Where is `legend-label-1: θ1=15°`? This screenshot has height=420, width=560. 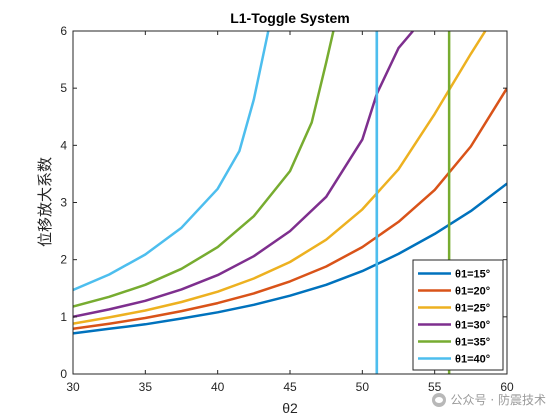
legend-label-1: θ1=15° is located at coordinates (472, 275).